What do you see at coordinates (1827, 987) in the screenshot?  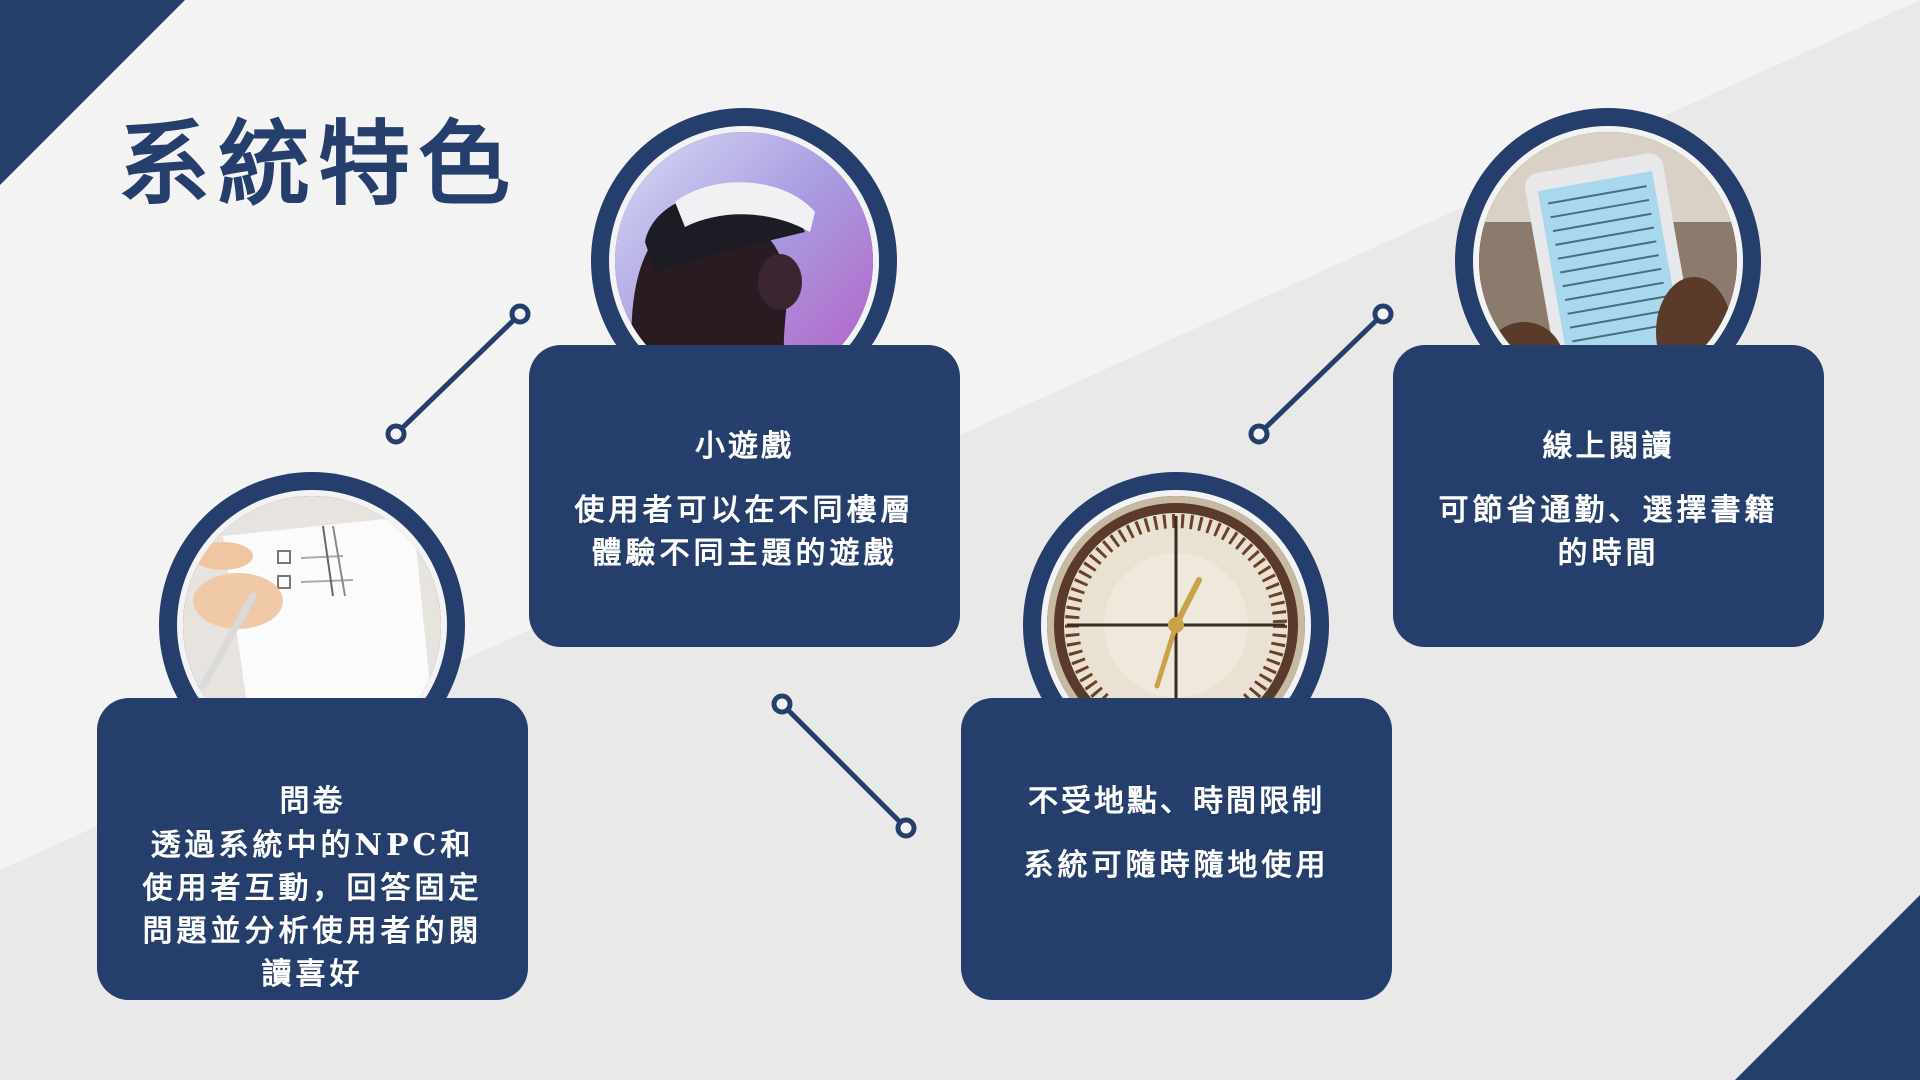 I see `corner-triangle-bottom-right` at bounding box center [1827, 987].